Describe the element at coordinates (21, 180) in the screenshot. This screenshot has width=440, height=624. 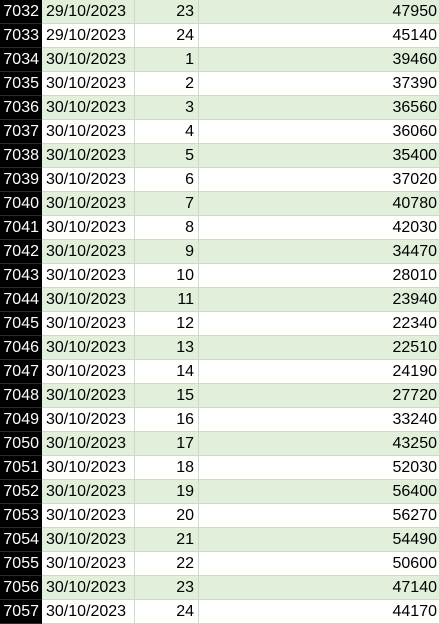
I see `row-header: 7039` at that location.